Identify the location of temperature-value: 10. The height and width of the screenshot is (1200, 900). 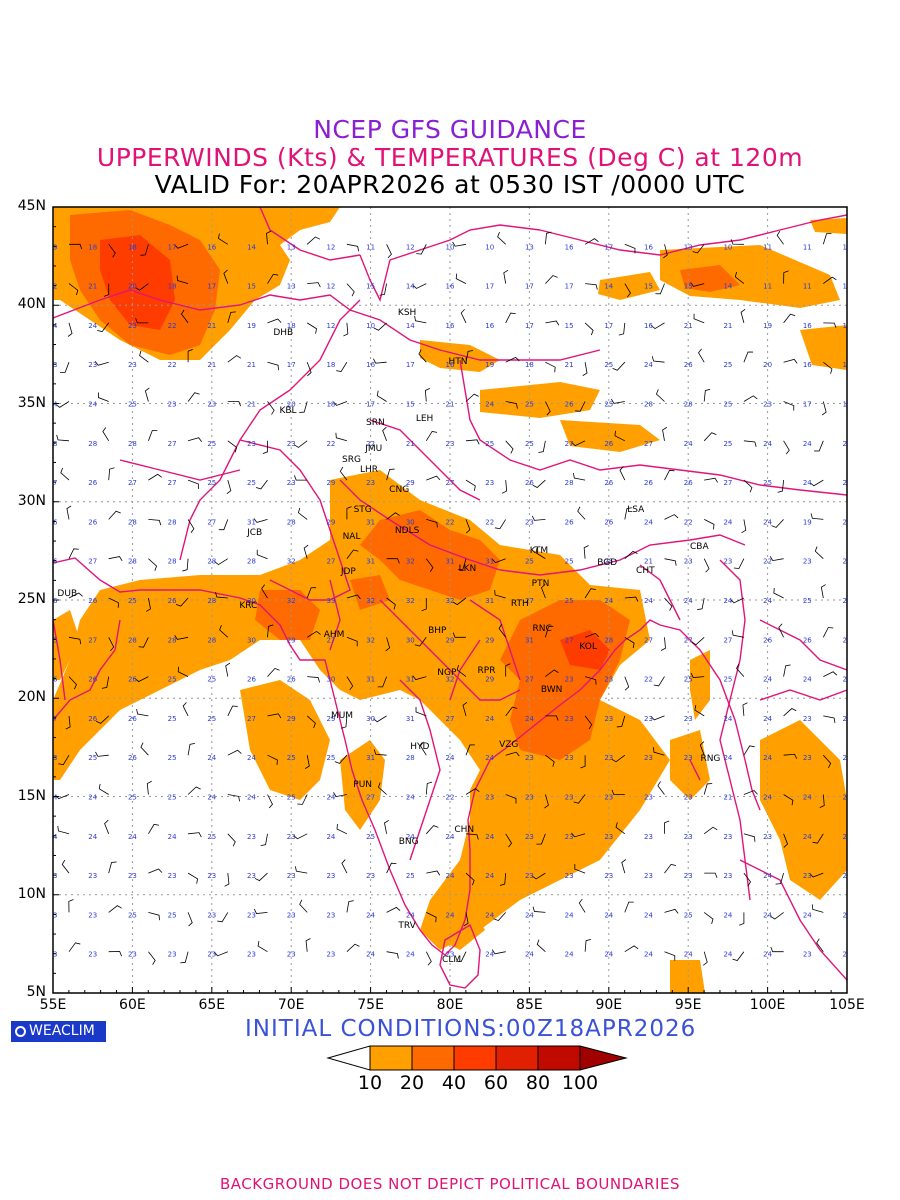
(727, 247).